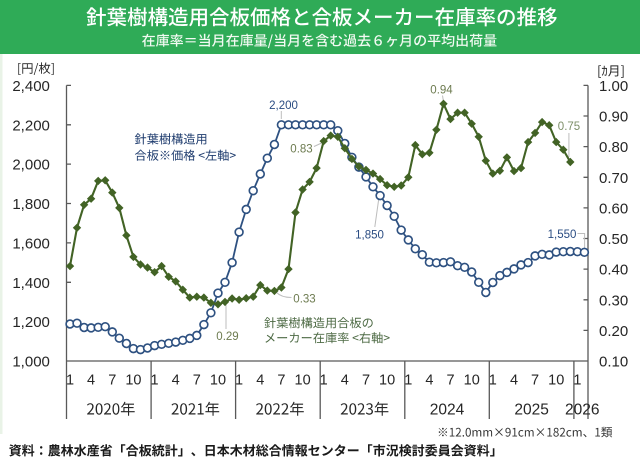  I want to click on svg-text: 0.80, so click(613, 147).